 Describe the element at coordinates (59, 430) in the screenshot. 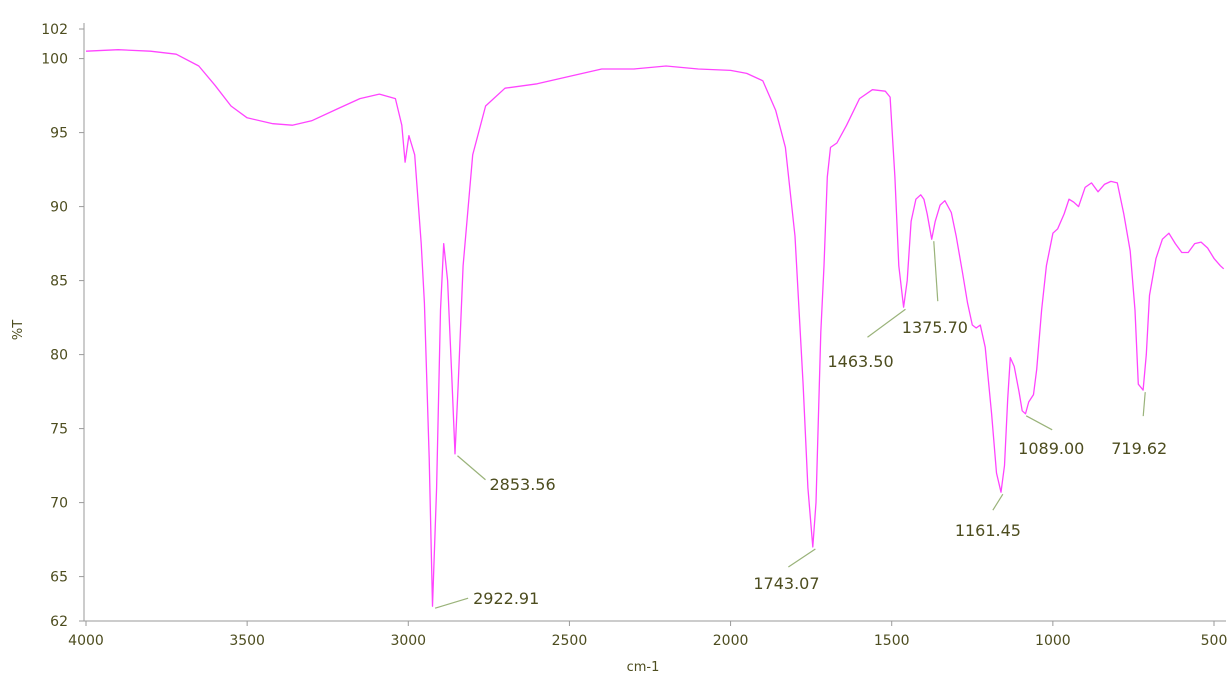

I see `y-tick-label: 75` at that location.